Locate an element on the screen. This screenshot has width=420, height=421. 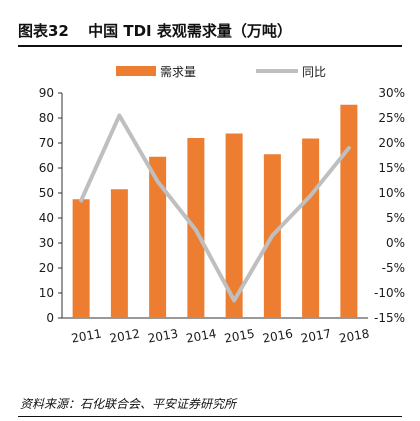
bottom-rule is located at coordinates (210, 416).